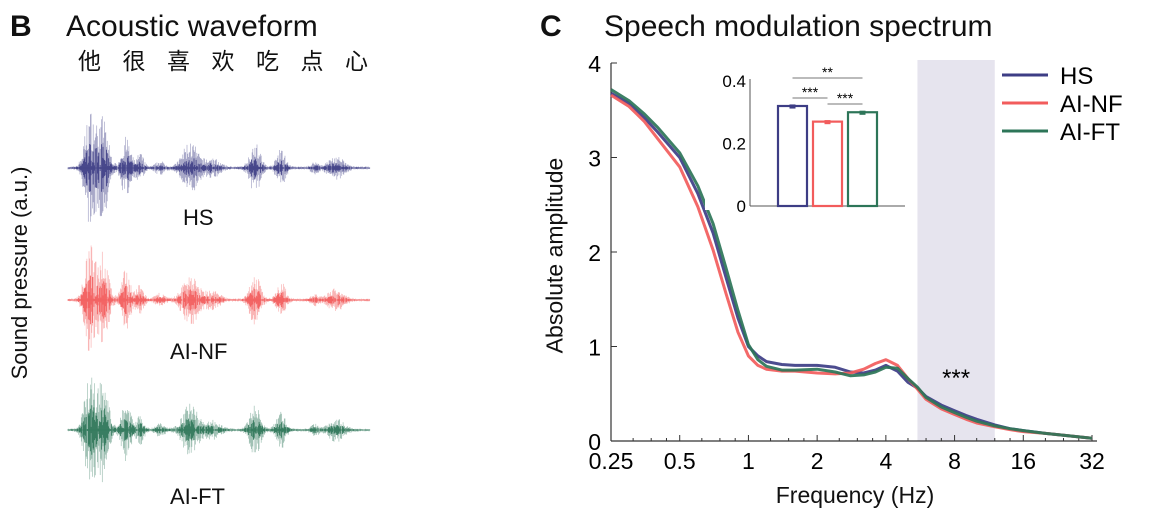 The width and height of the screenshot is (1156, 522). What do you see at coordinates (827, 164) in the screenshot?
I see `inset-bar-ai-nf` at bounding box center [827, 164].